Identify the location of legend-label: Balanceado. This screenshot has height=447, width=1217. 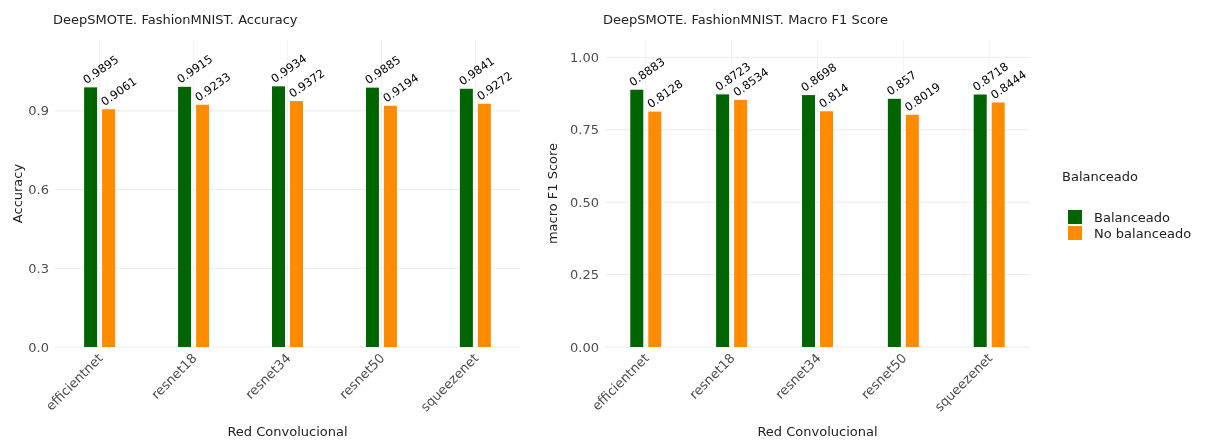
(1132, 217).